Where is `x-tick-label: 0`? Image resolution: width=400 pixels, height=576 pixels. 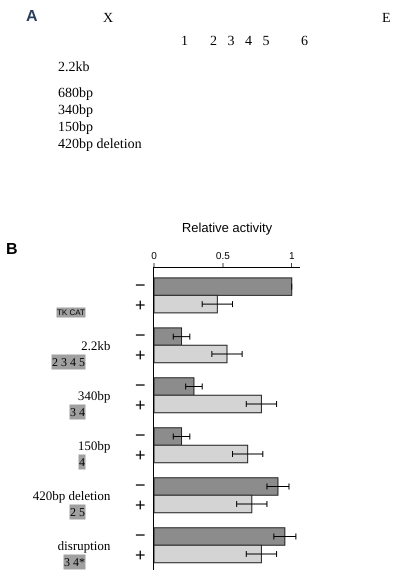 x-tick-label: 0 is located at coordinates (154, 256).